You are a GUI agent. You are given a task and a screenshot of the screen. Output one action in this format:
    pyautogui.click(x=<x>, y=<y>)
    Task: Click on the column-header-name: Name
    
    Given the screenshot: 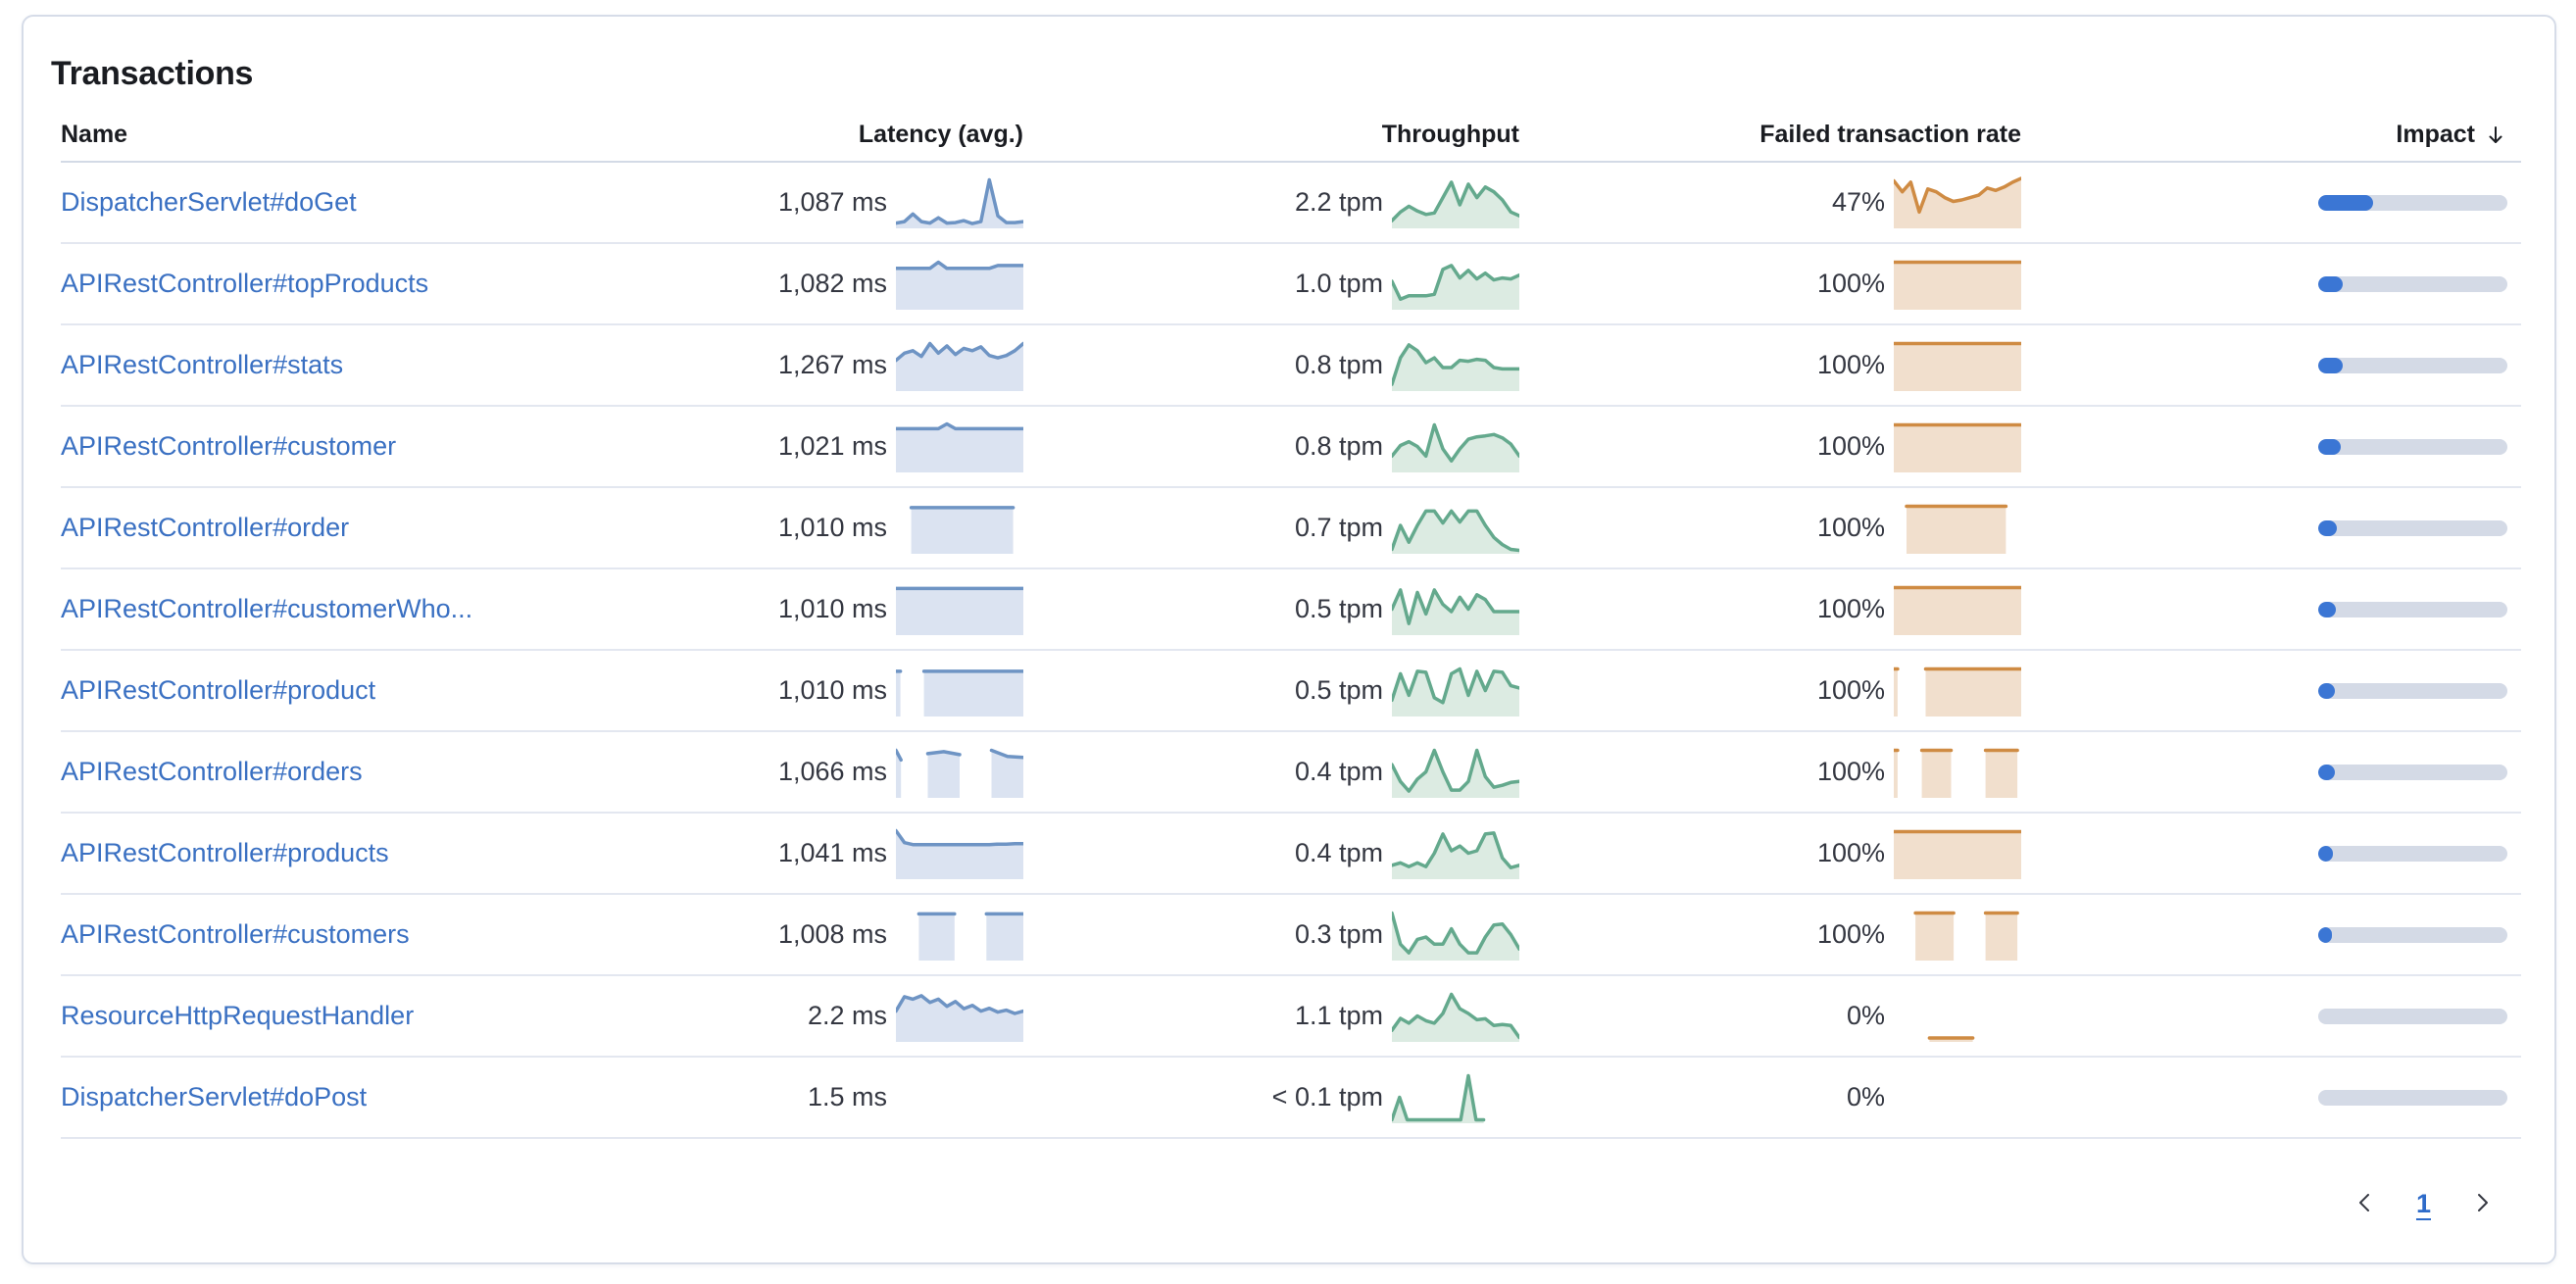 What is the action you would take?
    pyautogui.click(x=94, y=134)
    